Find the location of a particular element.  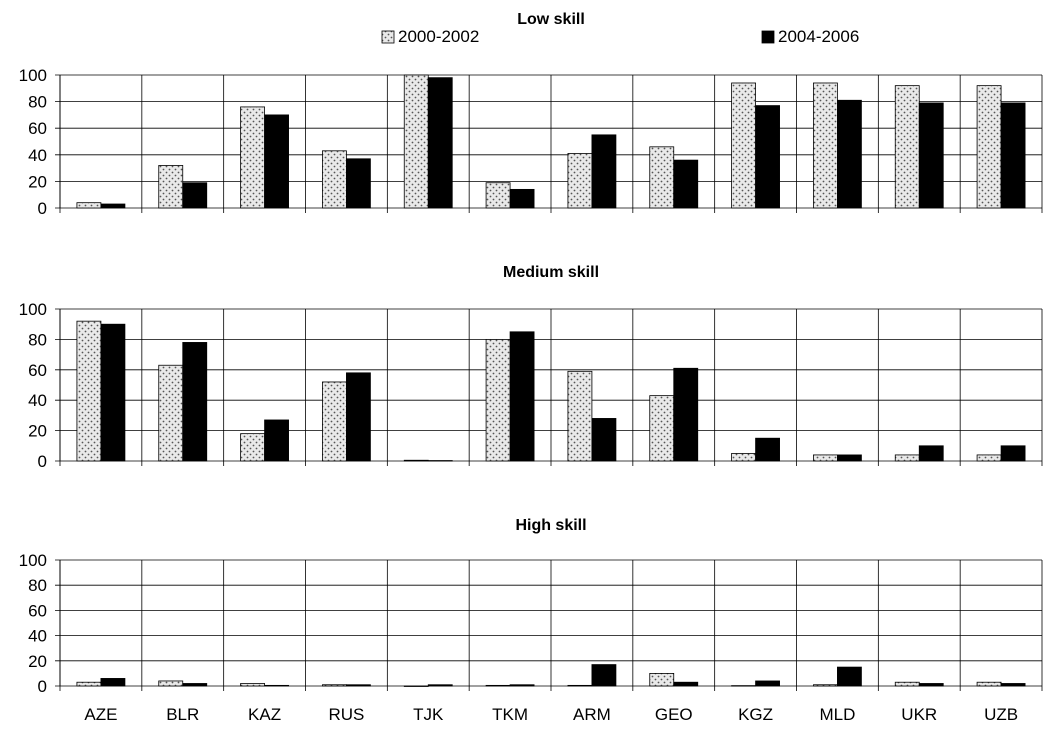

x-tick-label: UZB is located at coordinates (1001, 714).